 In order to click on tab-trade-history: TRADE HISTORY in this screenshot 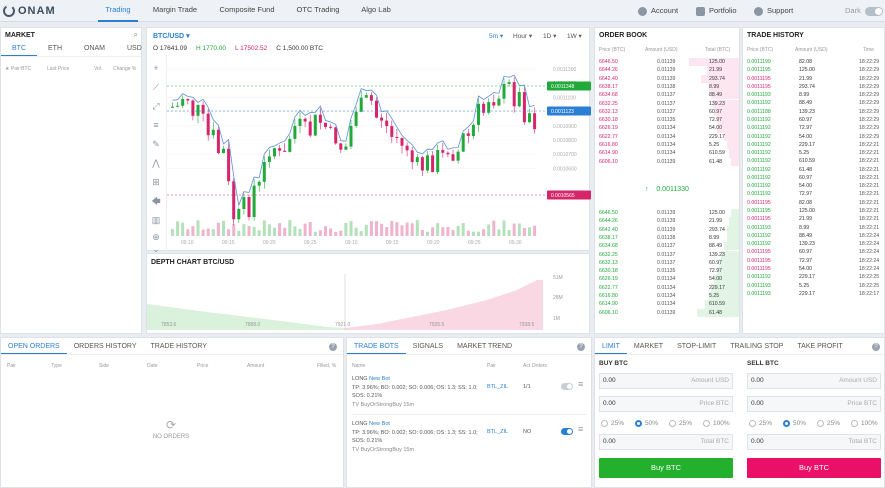, I will do `click(179, 346)`.